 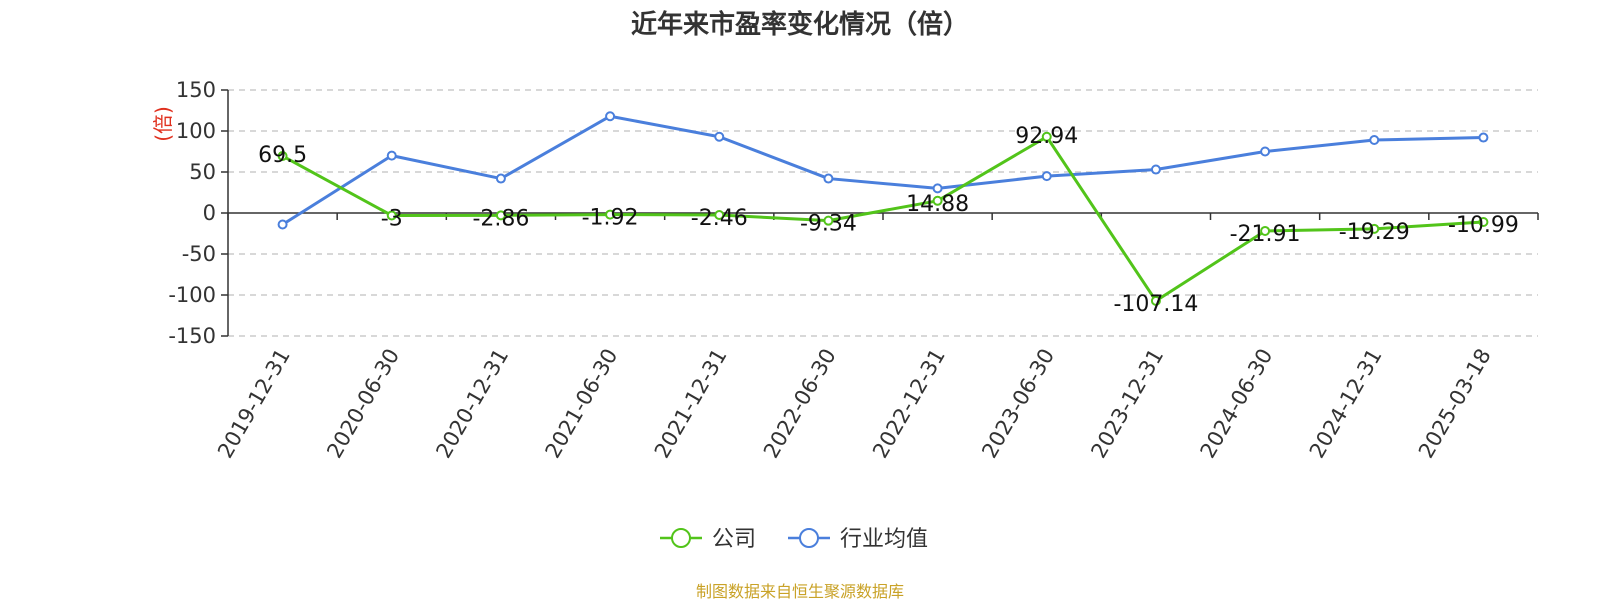 I want to click on x-tick-label: 2023-06-30, so click(x=1018, y=404).